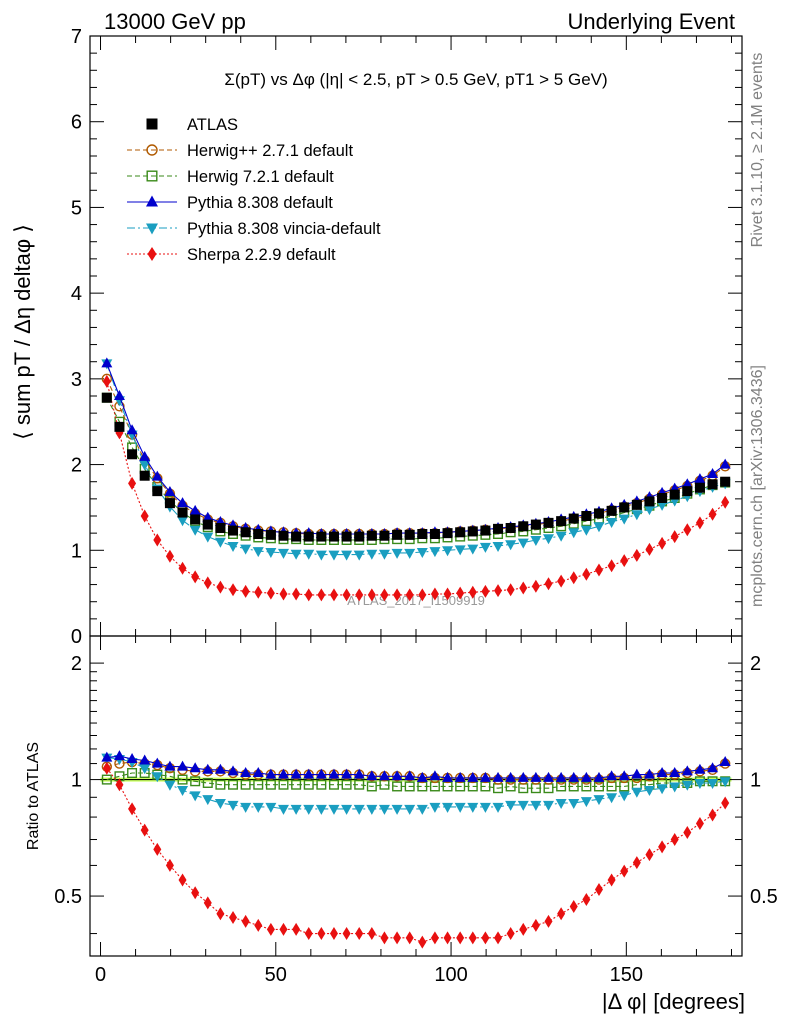  I want to click on x-tick-label: 150, so click(626, 975).